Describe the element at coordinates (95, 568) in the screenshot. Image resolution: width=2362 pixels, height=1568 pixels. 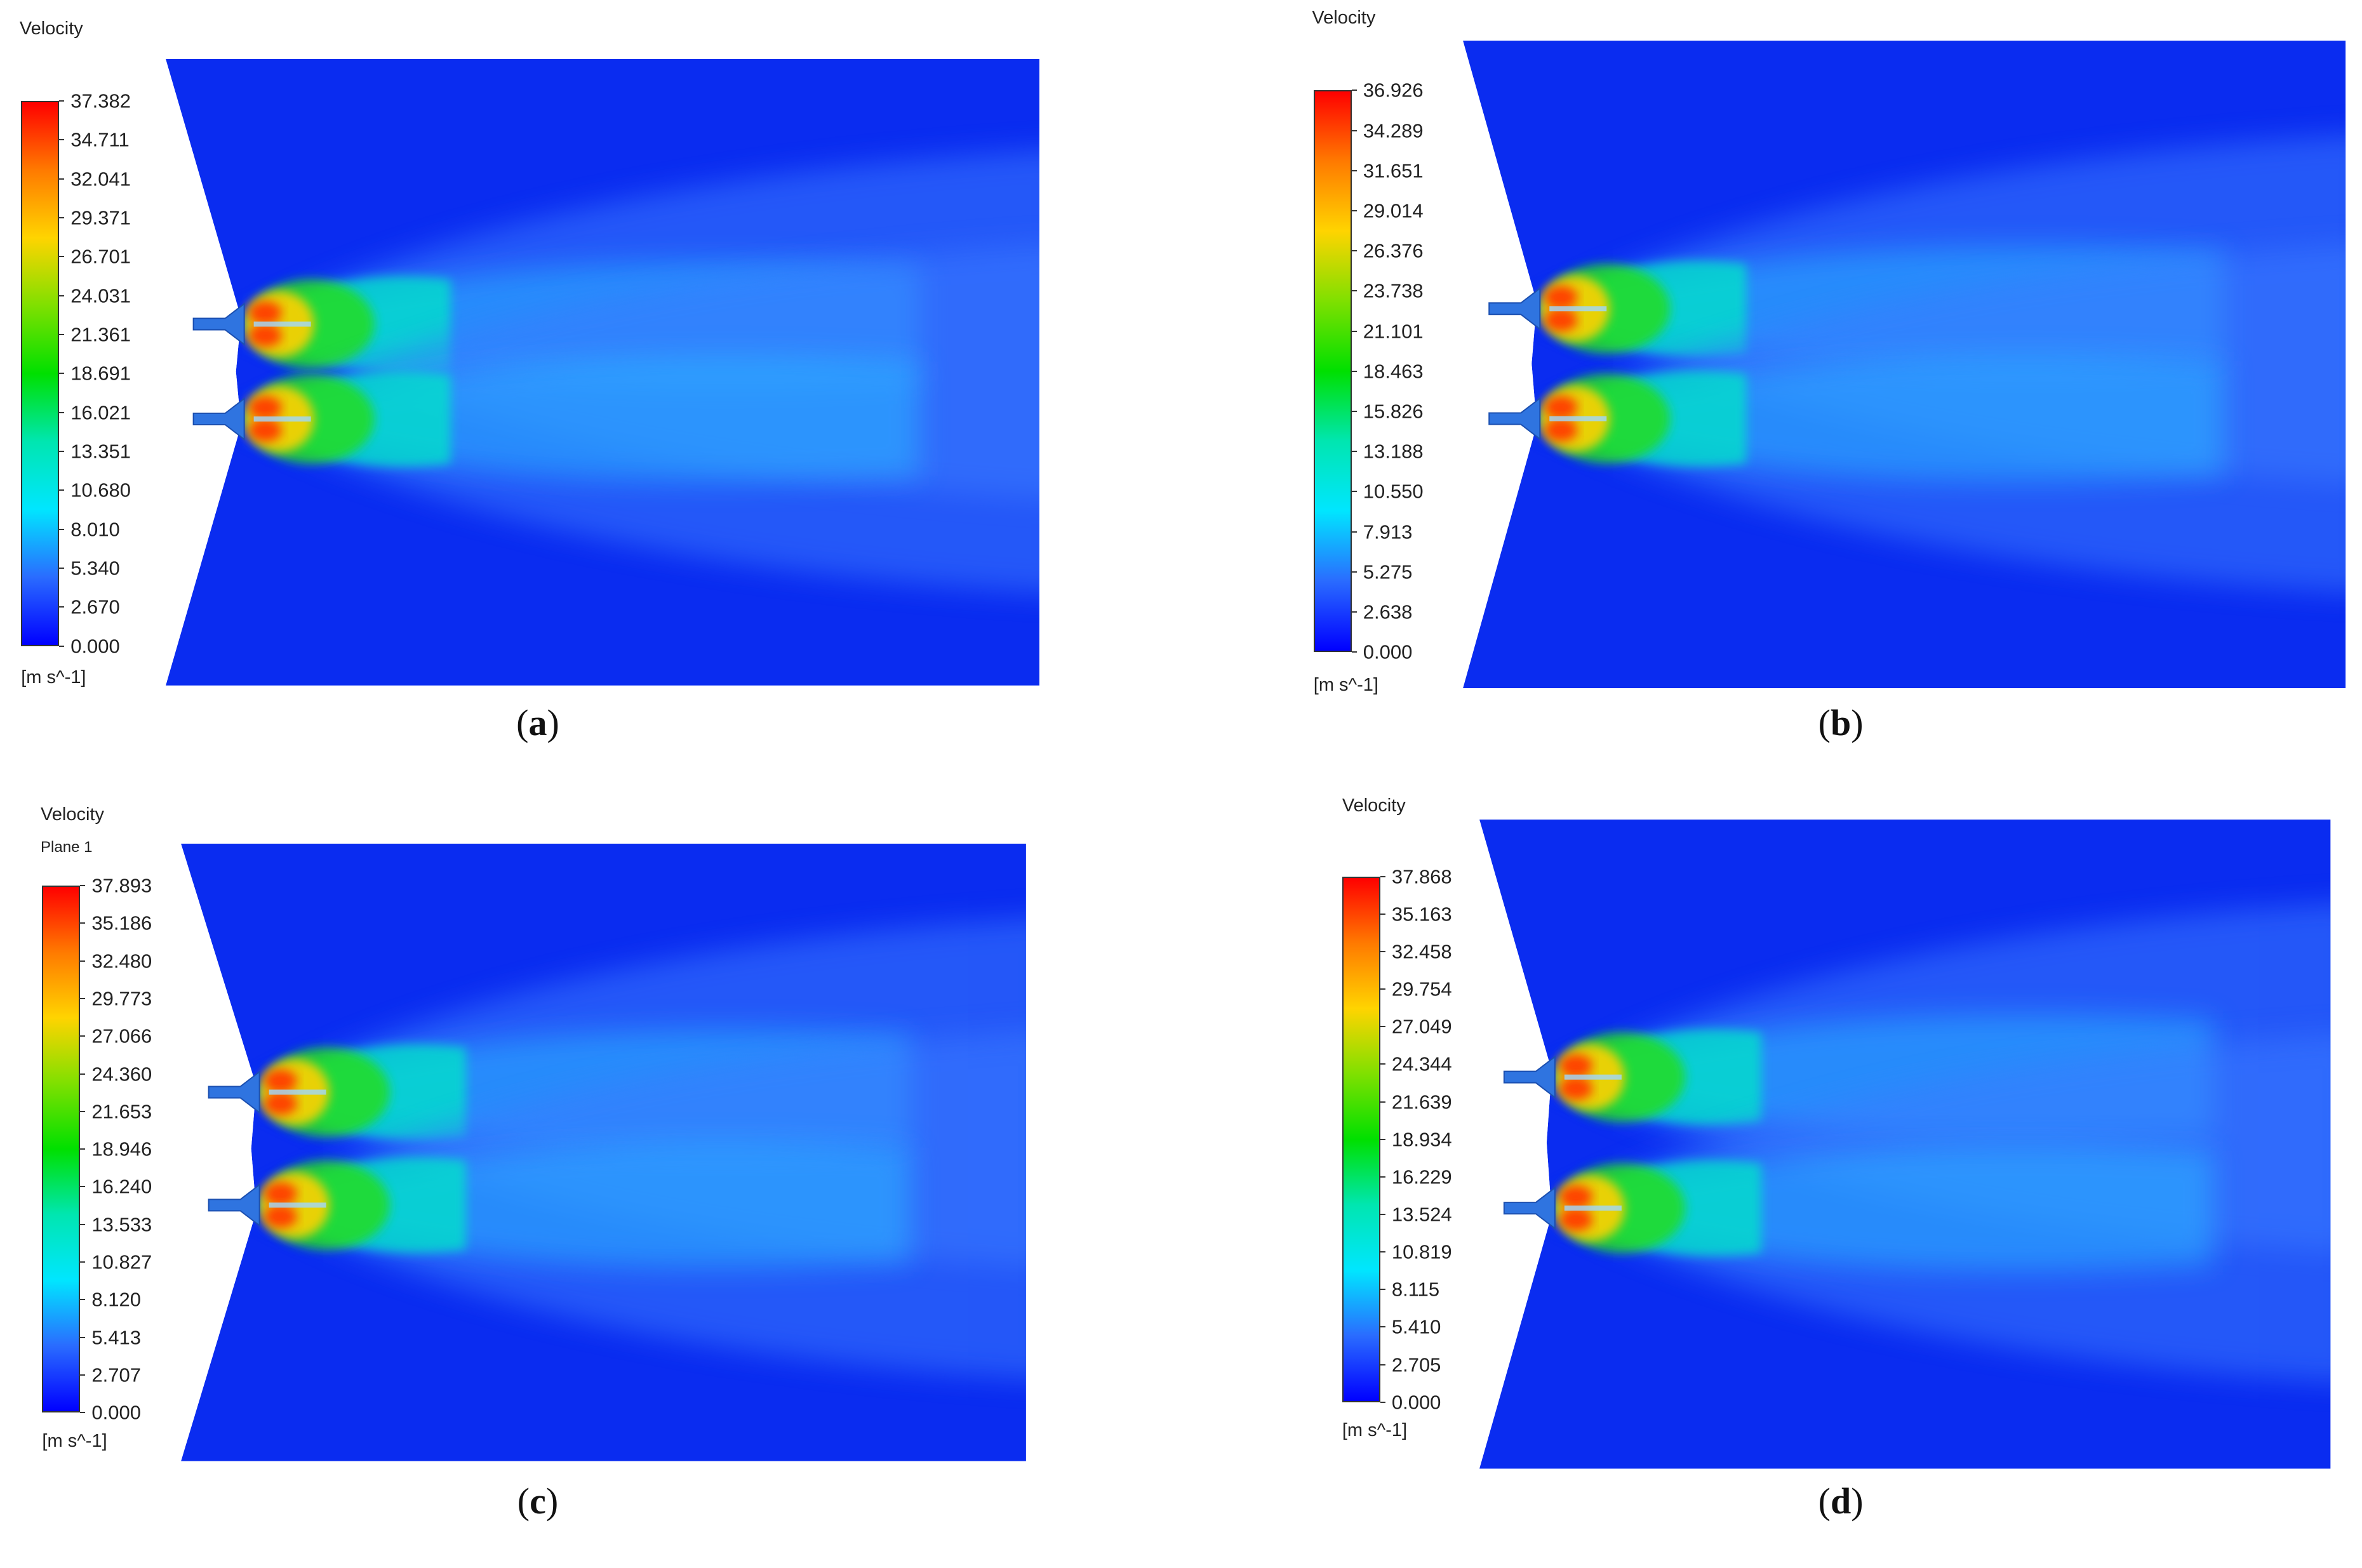
I see `colorbar-tick-label: 5.340` at that location.